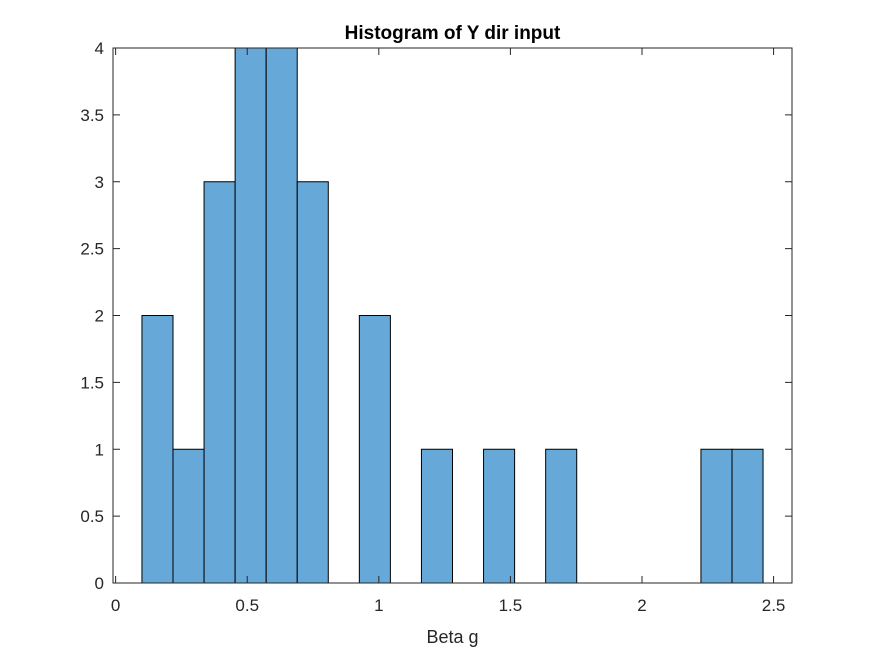  Describe the element at coordinates (641, 605) in the screenshot. I see `x-tick-label: 2` at that location.